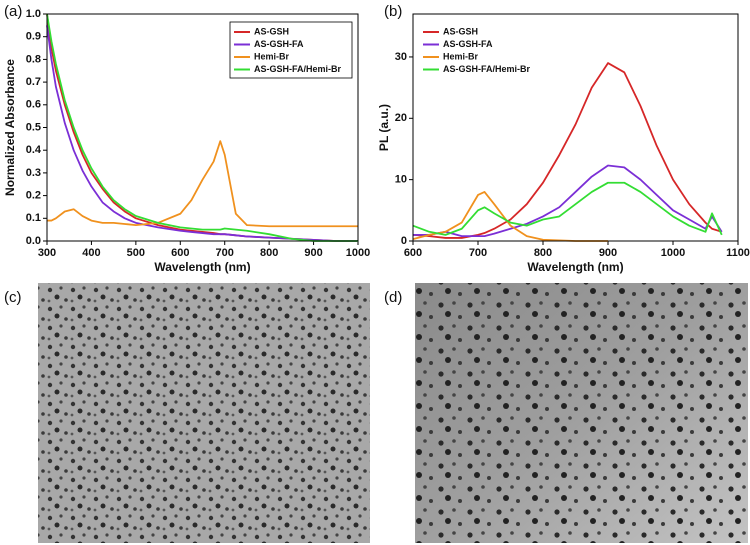 This screenshot has height=545, width=750. Describe the element at coordinates (10, 127) in the screenshot. I see `y-axis-label: Normalized Absorbance` at that location.